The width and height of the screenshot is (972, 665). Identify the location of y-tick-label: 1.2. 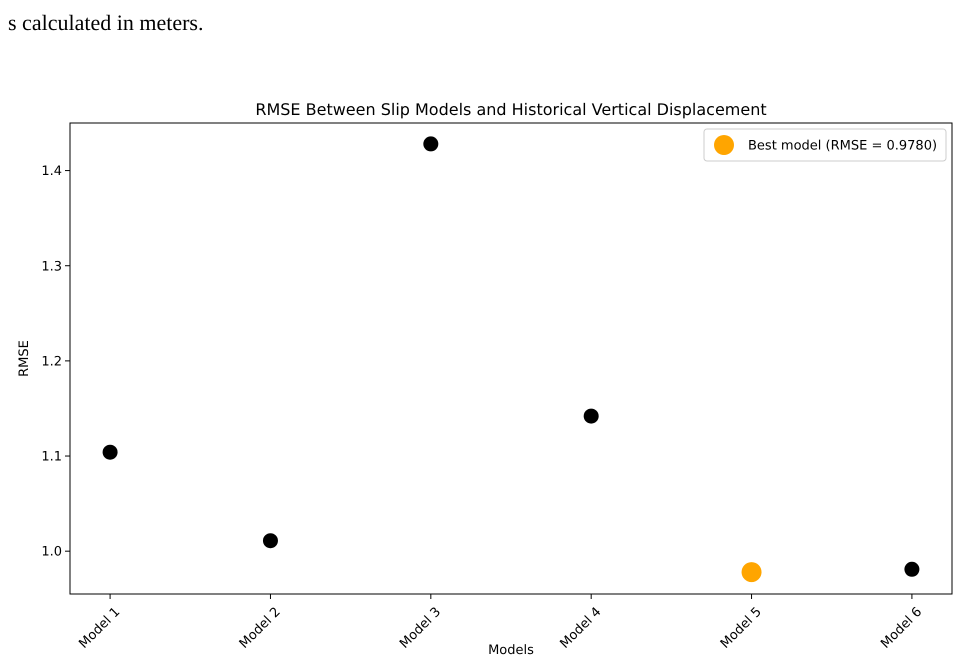
(51, 362).